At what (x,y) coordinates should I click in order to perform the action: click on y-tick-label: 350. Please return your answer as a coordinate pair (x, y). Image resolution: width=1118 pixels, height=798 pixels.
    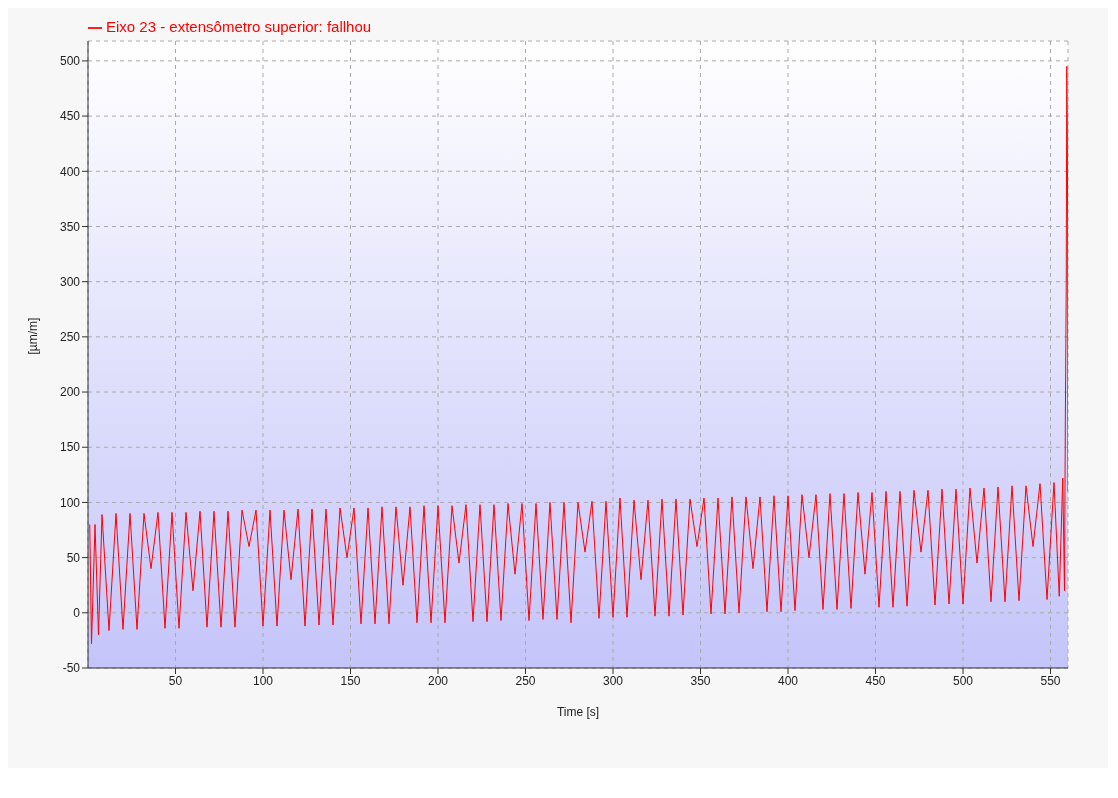
    Looking at the image, I should click on (70, 226).